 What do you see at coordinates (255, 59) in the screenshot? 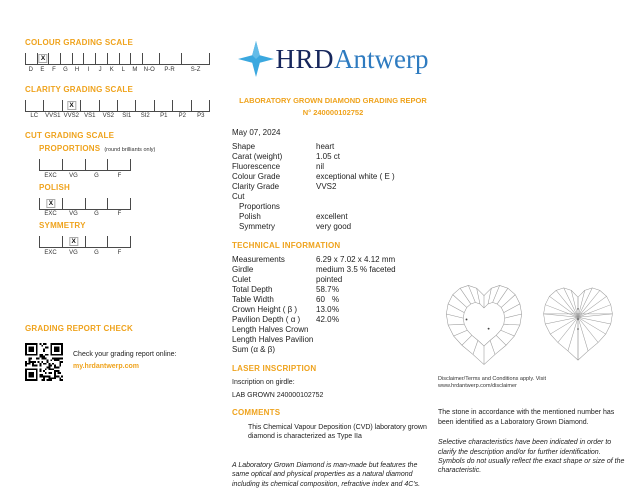
I see `star-icon` at bounding box center [255, 59].